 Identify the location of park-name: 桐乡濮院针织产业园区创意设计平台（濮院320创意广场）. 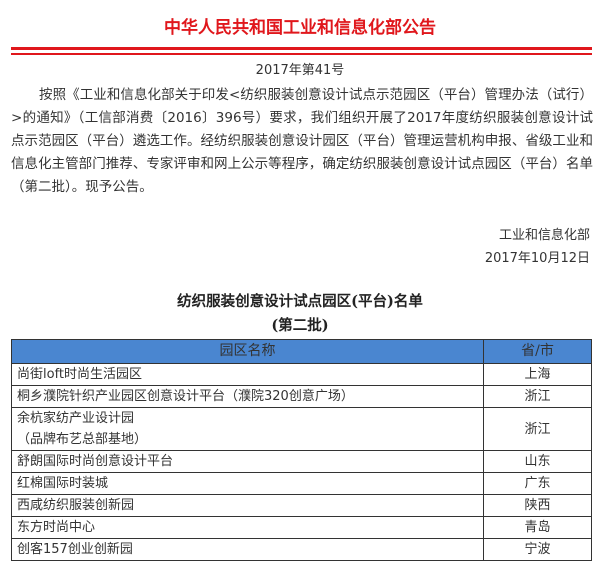
(247, 396).